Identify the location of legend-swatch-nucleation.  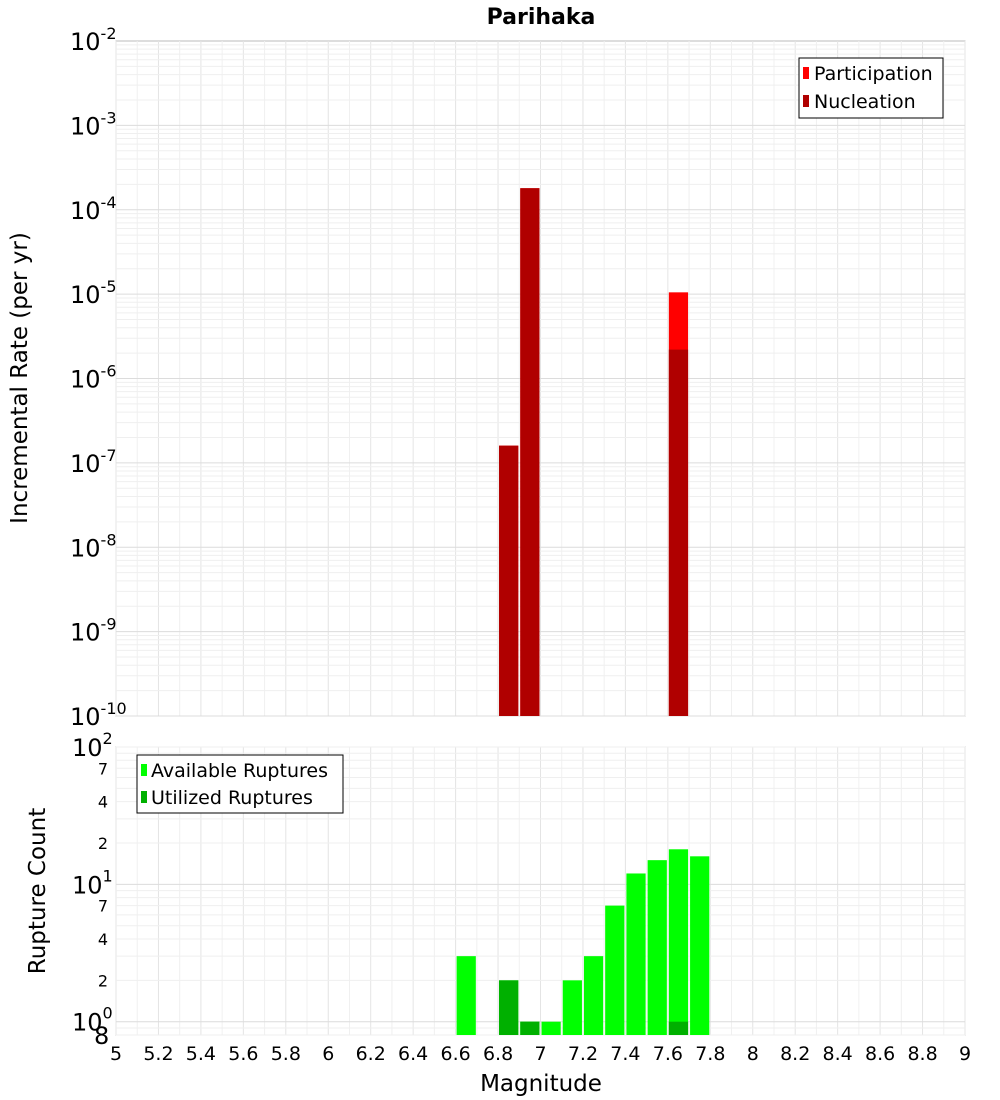
(806, 101).